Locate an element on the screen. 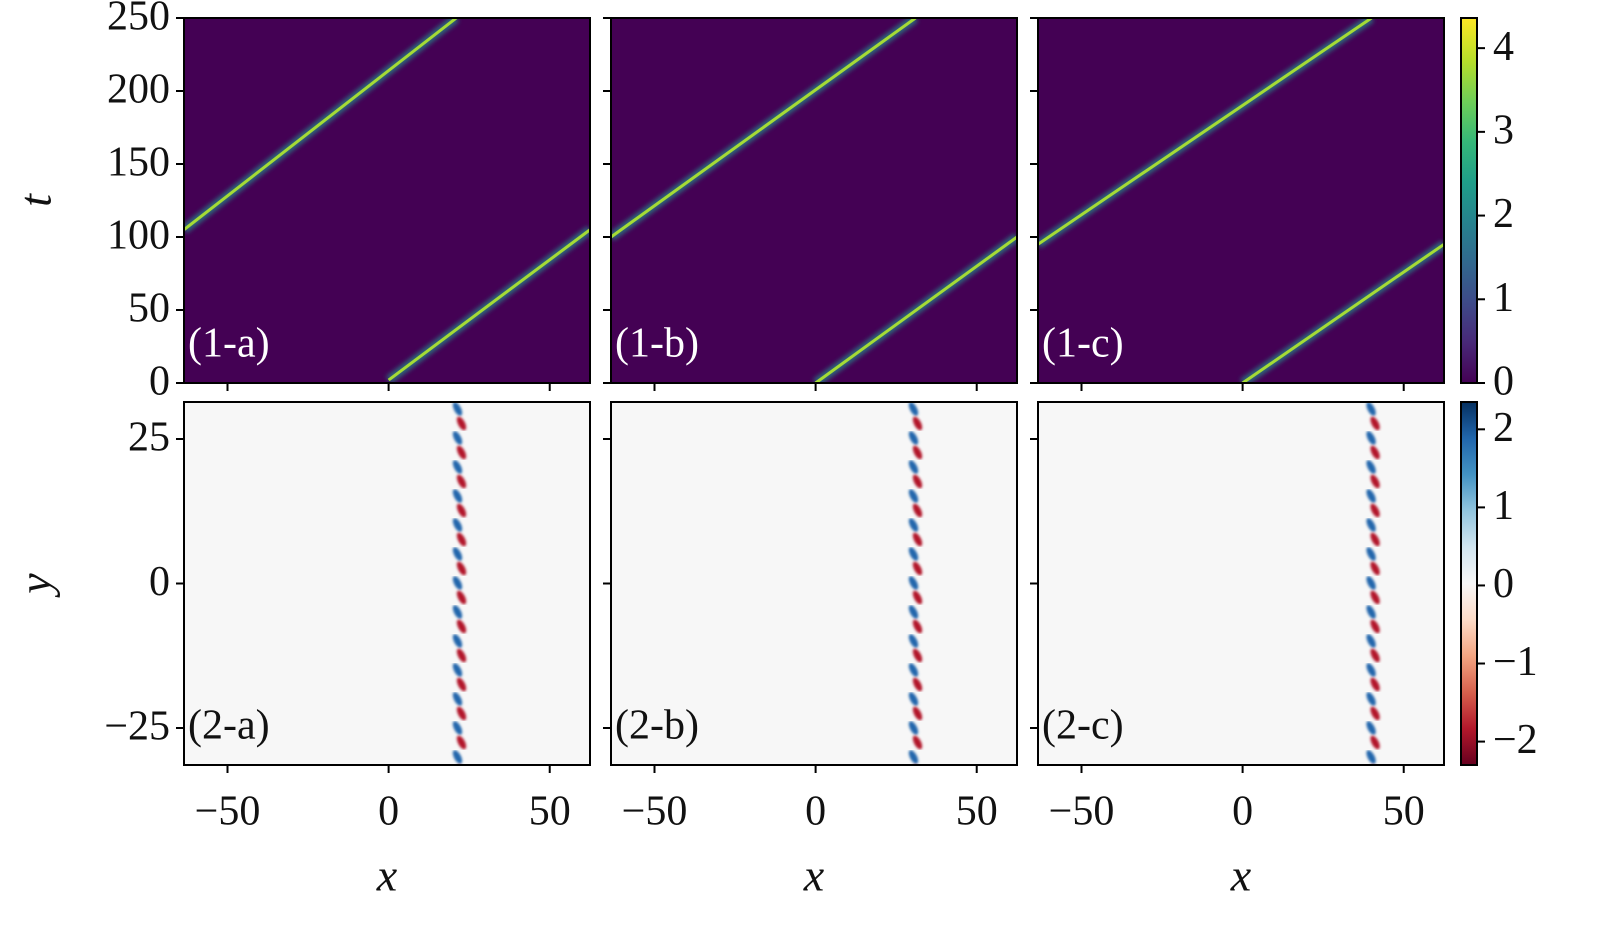 This screenshot has height=938, width=1620. panel-label: (1-a) is located at coordinates (229, 344).